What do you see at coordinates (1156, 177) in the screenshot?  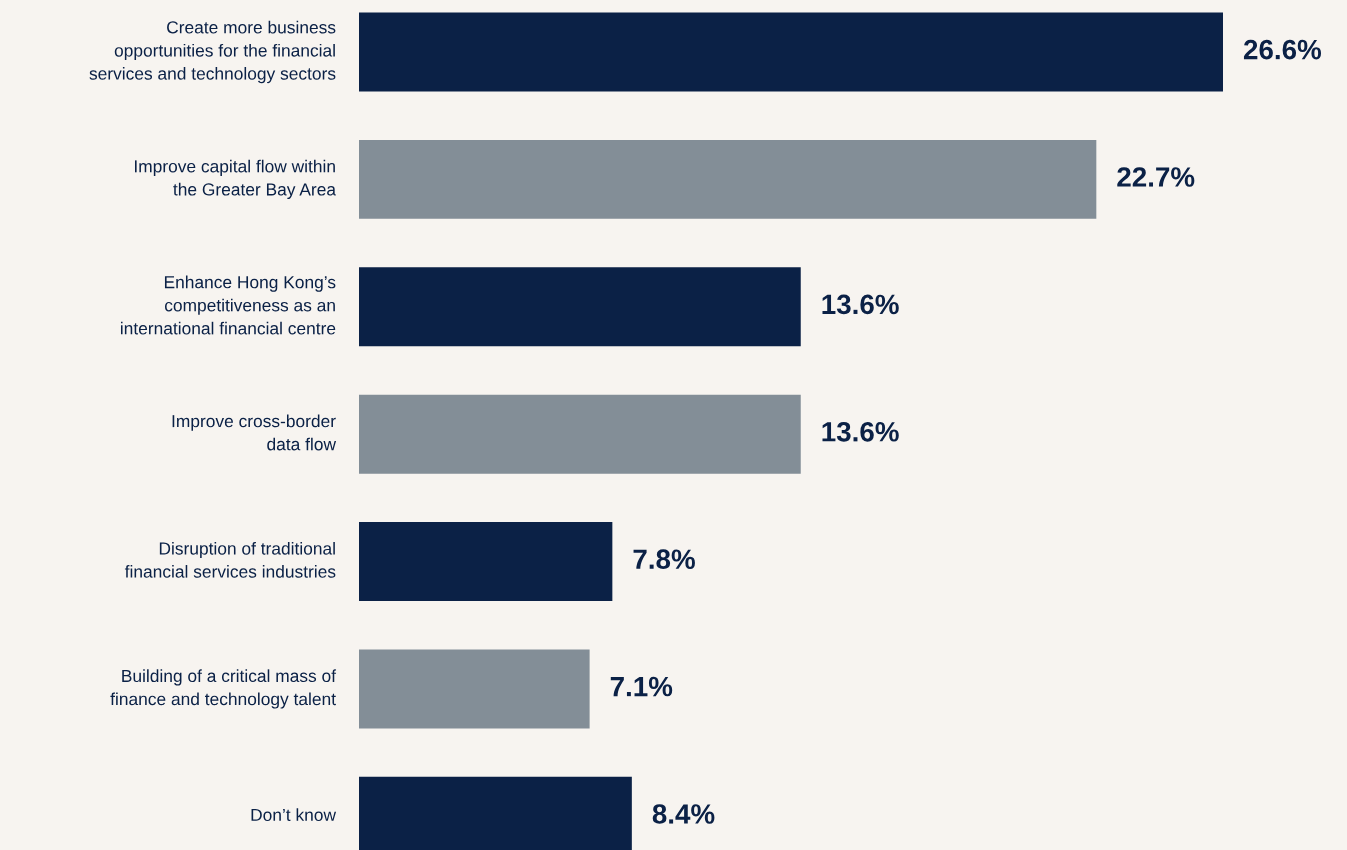 I see `data-label: 22.7%` at bounding box center [1156, 177].